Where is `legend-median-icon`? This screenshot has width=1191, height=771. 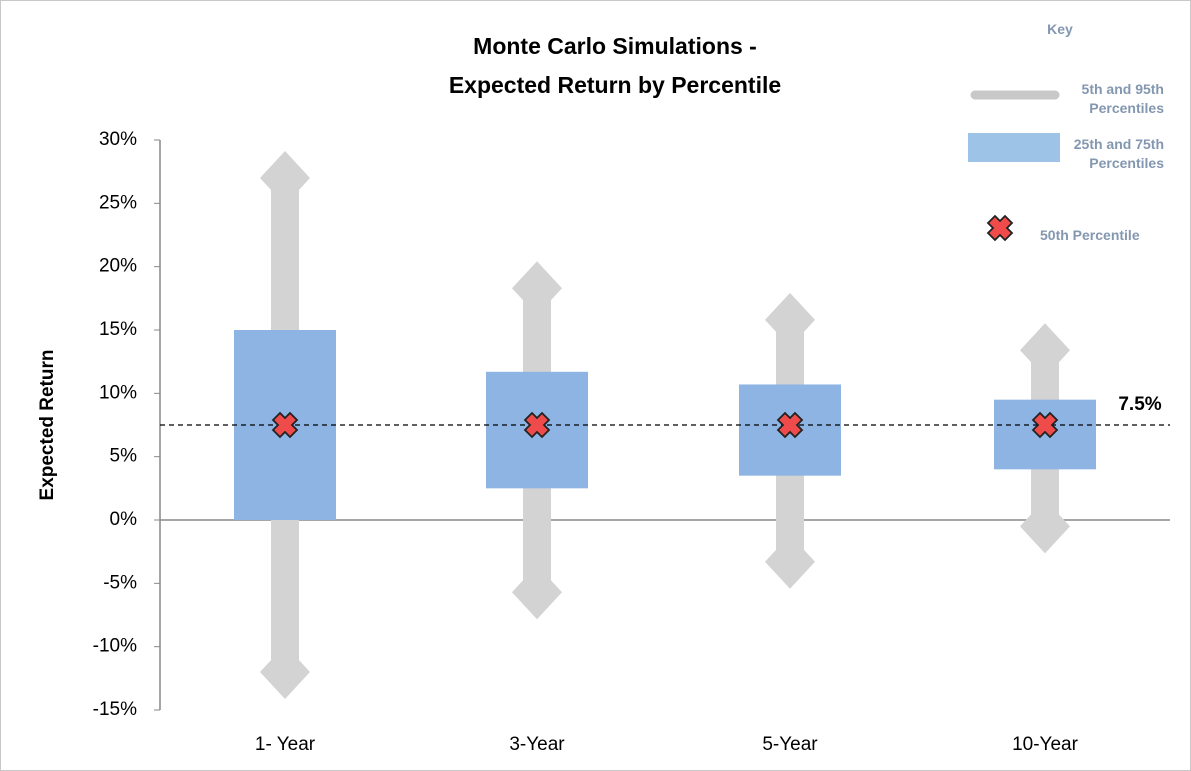
legend-median-icon is located at coordinates (1000, 228).